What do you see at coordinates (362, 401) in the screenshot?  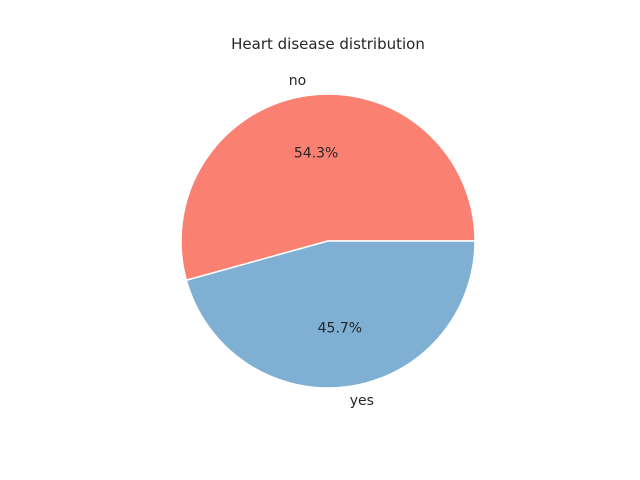 I see `slice-label-yes: yes` at bounding box center [362, 401].